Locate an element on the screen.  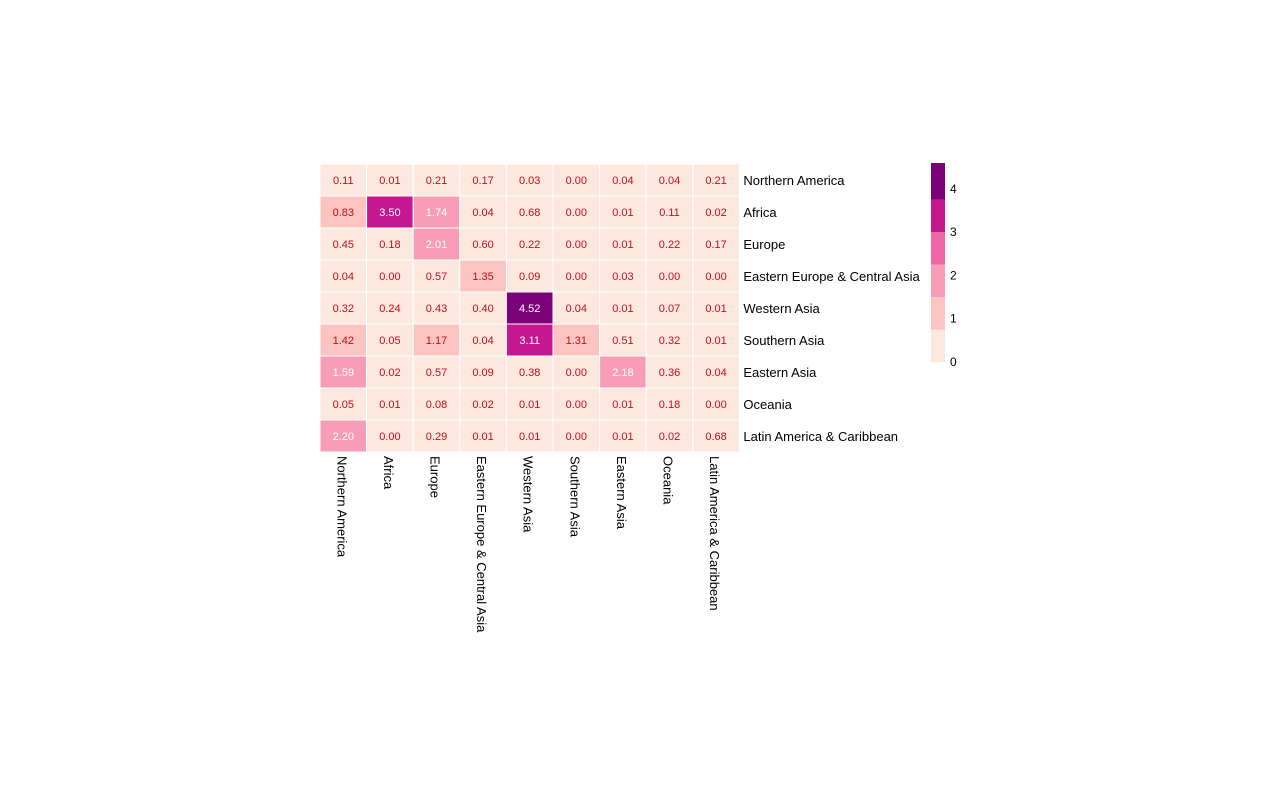
heatmap-cell-latin-america-and-caribbean-eastern-asia is located at coordinates (623, 436).